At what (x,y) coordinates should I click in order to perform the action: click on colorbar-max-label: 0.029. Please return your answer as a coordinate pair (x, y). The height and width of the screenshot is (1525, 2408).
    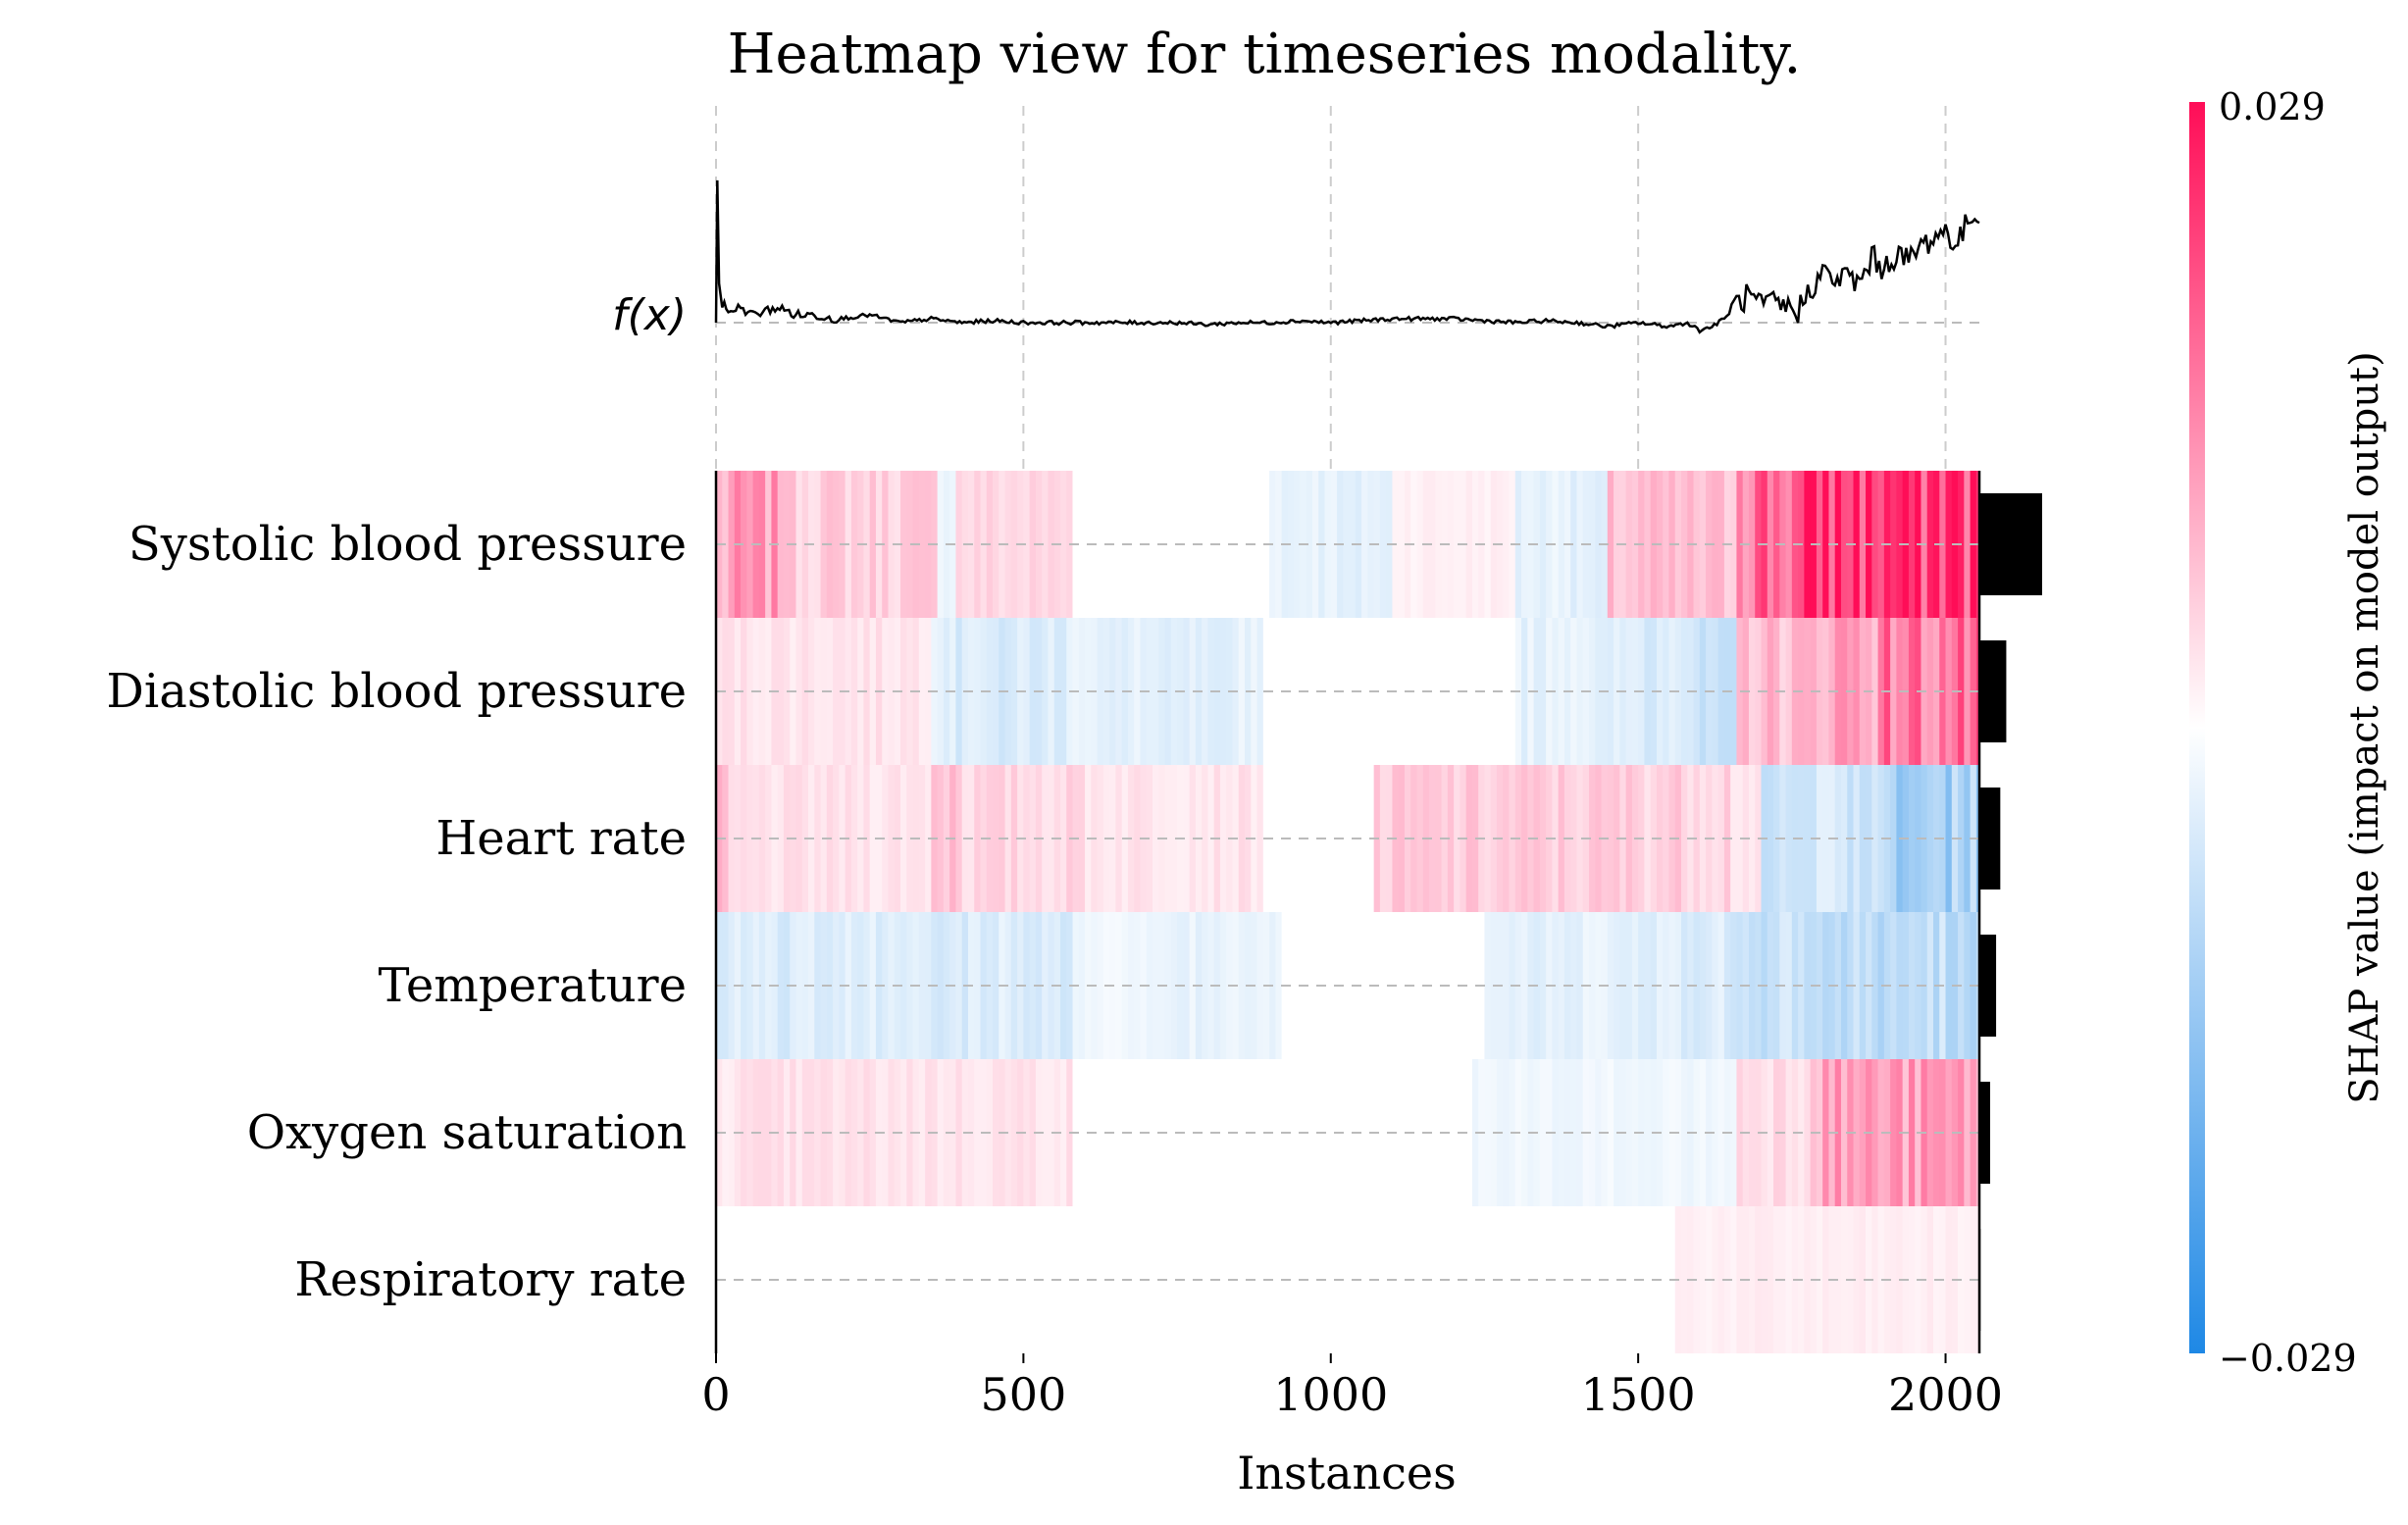
    Looking at the image, I should click on (2272, 106).